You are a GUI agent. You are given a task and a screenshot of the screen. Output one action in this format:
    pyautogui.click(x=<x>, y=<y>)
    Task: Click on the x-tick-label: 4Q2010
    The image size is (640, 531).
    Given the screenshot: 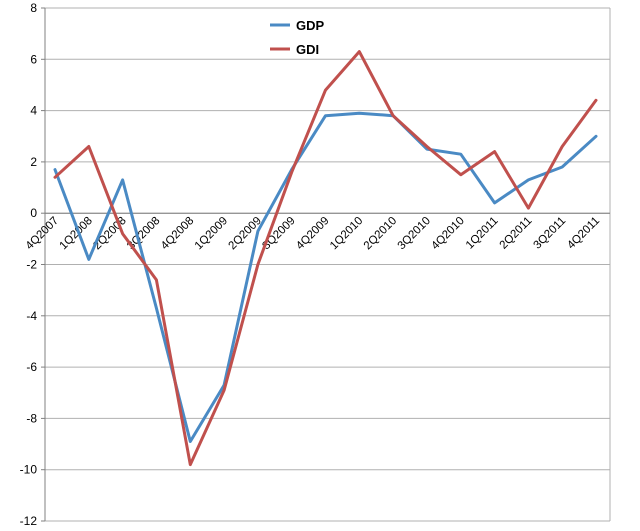 What is the action you would take?
    pyautogui.click(x=447, y=233)
    